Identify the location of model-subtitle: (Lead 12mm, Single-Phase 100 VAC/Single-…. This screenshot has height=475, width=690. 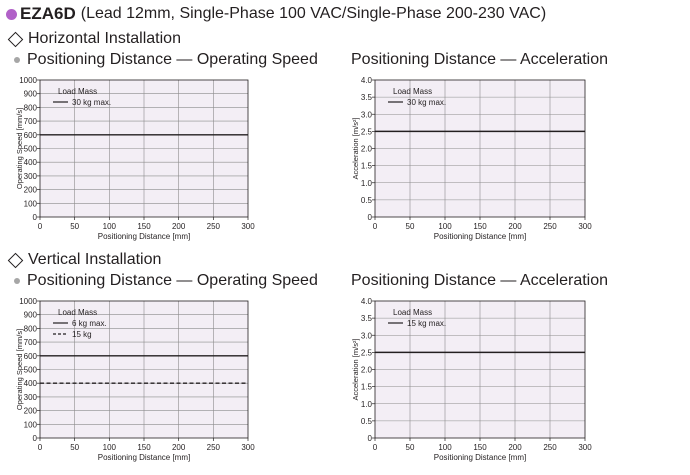
(313, 13).